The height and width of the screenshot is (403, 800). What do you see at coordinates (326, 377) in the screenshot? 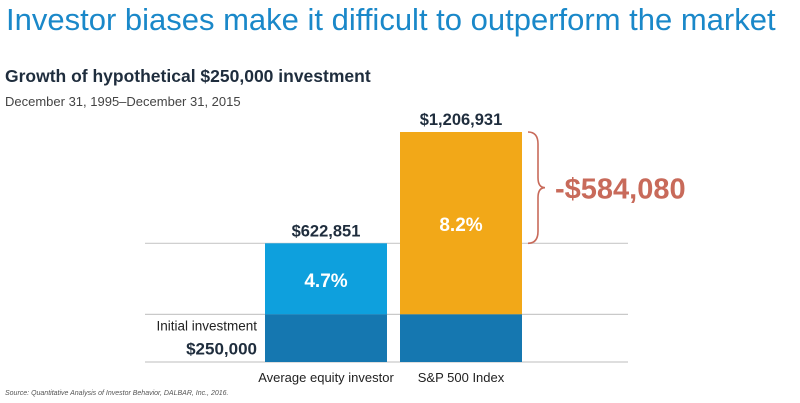
I see `category-label-0: Average equity investor` at bounding box center [326, 377].